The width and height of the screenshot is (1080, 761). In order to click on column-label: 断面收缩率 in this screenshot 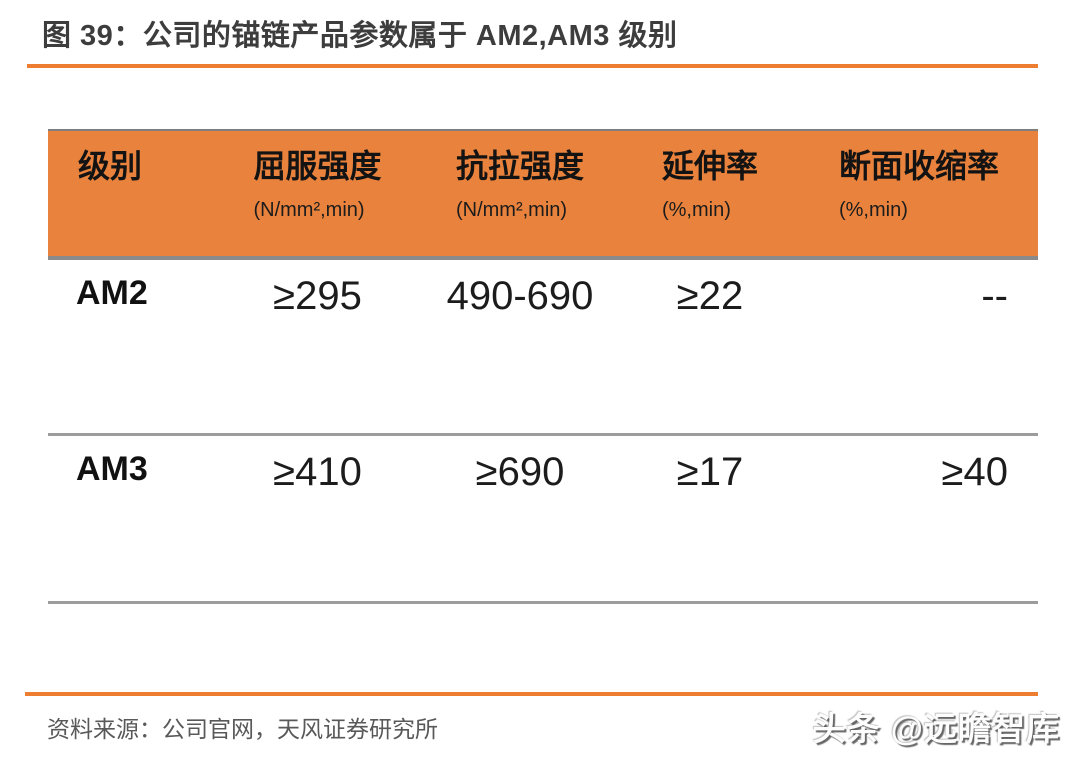, I will do `click(918, 166)`.